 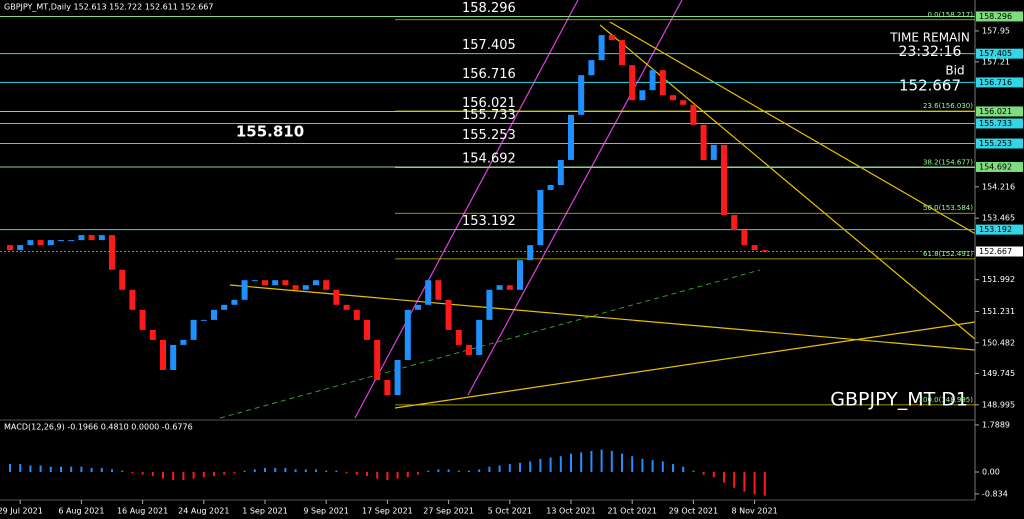 What do you see at coordinates (930, 86) in the screenshot?
I see `bid: 152.667` at bounding box center [930, 86].